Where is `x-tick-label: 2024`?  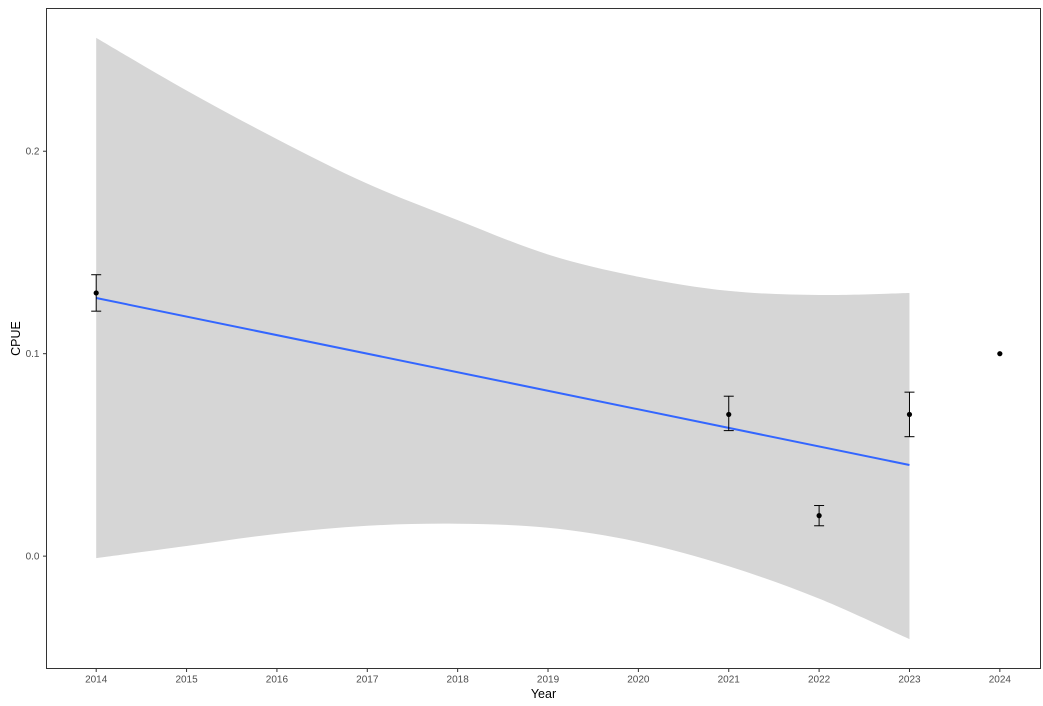 x-tick-label: 2024 is located at coordinates (1000, 680).